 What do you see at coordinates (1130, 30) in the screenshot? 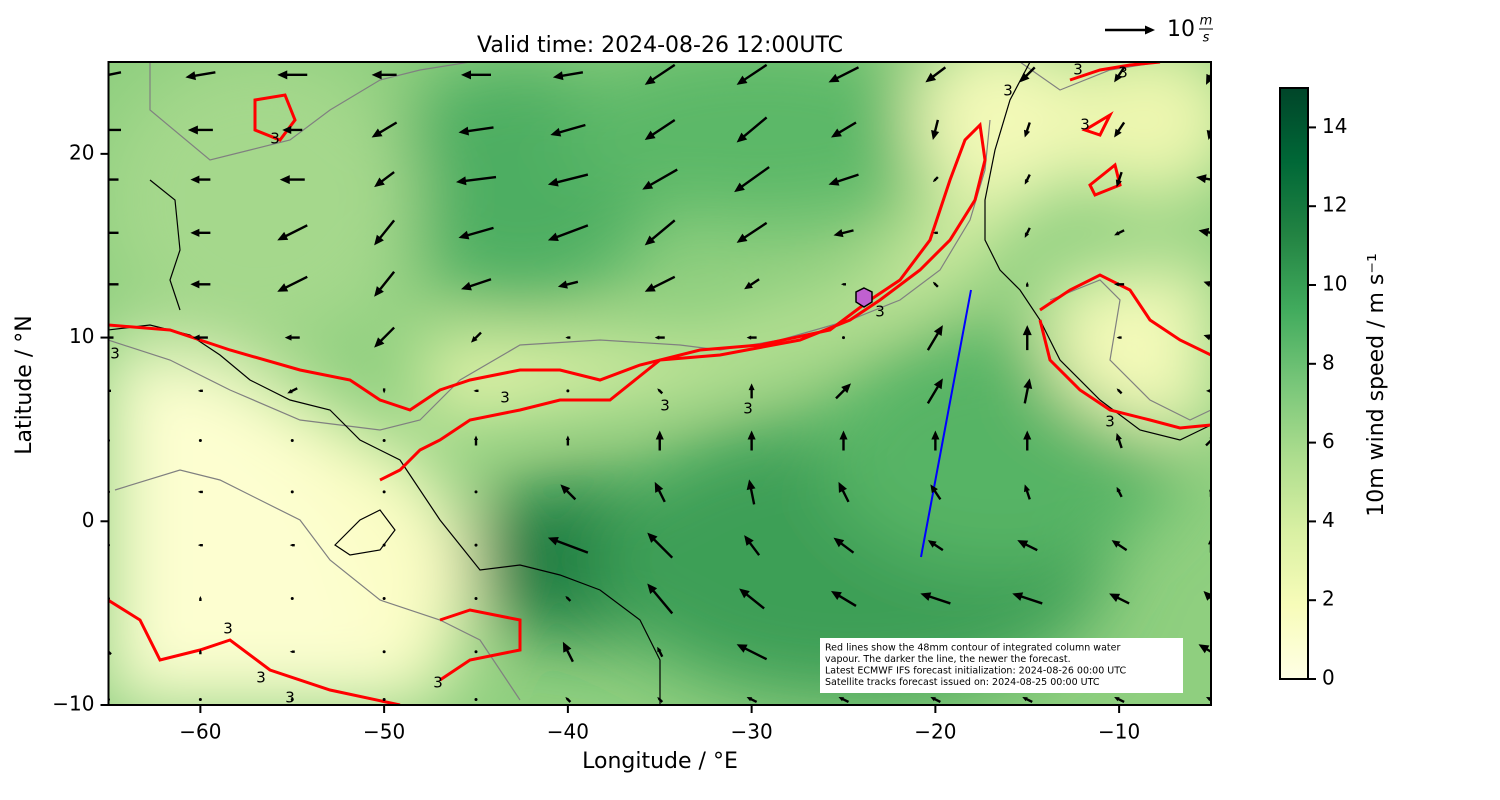
I see `key-arrow` at bounding box center [1130, 30].